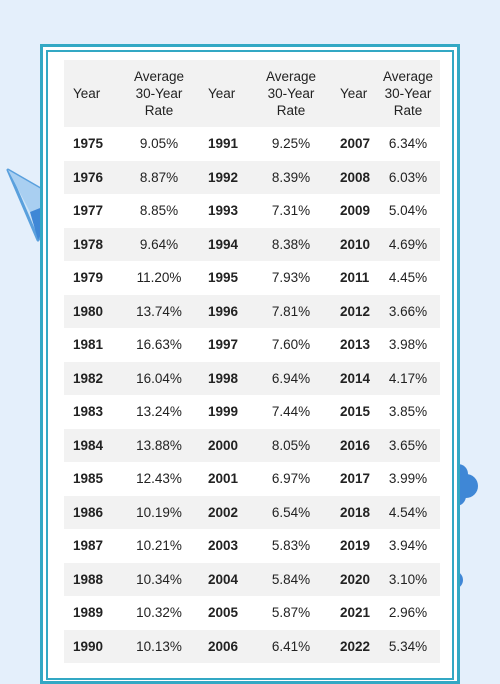 This screenshot has height=684, width=500. Describe the element at coordinates (408, 177) in the screenshot. I see `rate-cell: 6.03%` at that location.